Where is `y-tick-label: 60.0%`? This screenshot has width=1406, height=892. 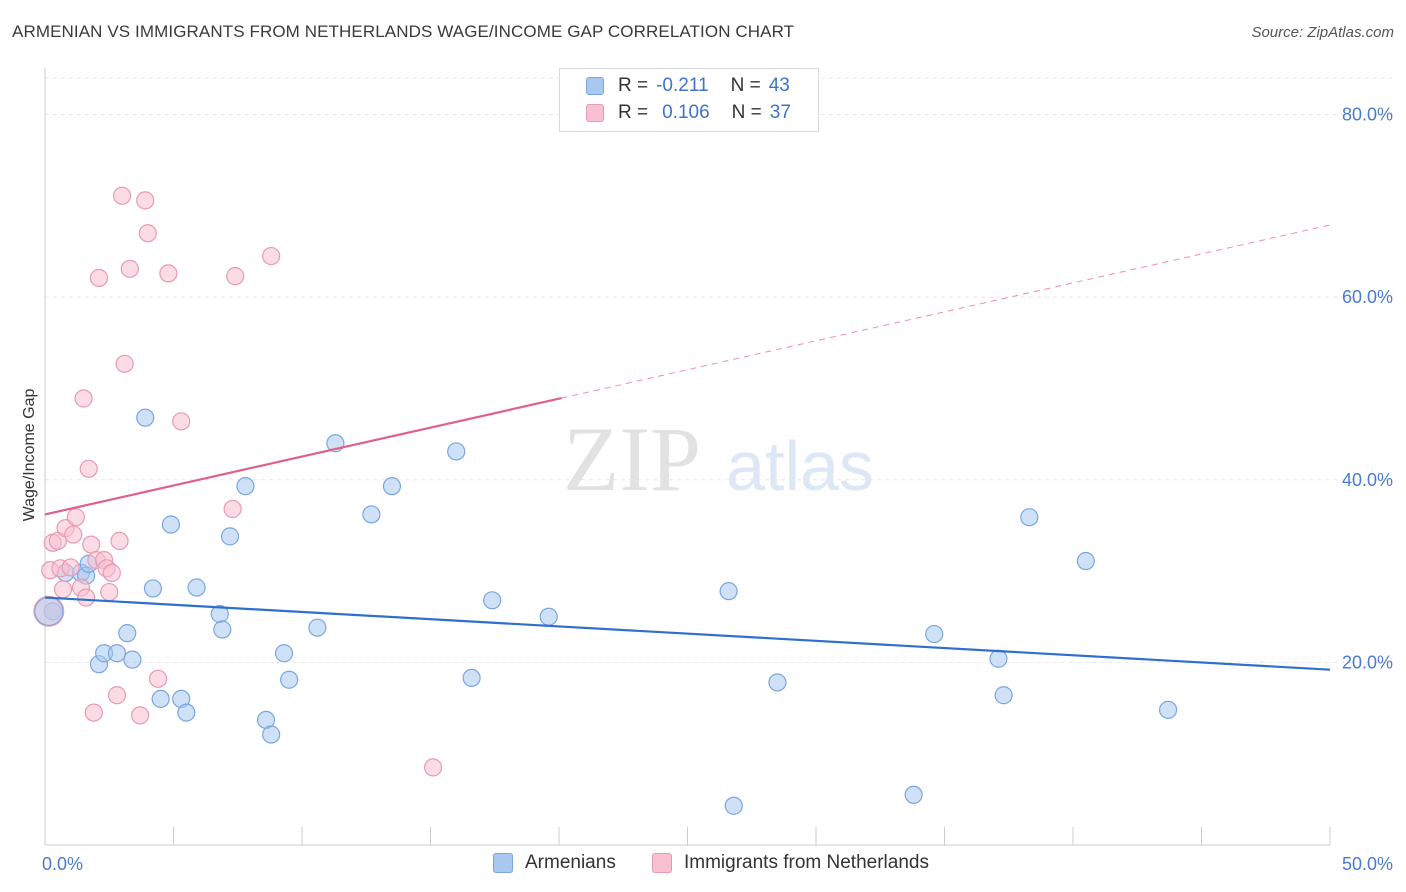
y-tick-label: 60.0% is located at coordinates (1367, 297).